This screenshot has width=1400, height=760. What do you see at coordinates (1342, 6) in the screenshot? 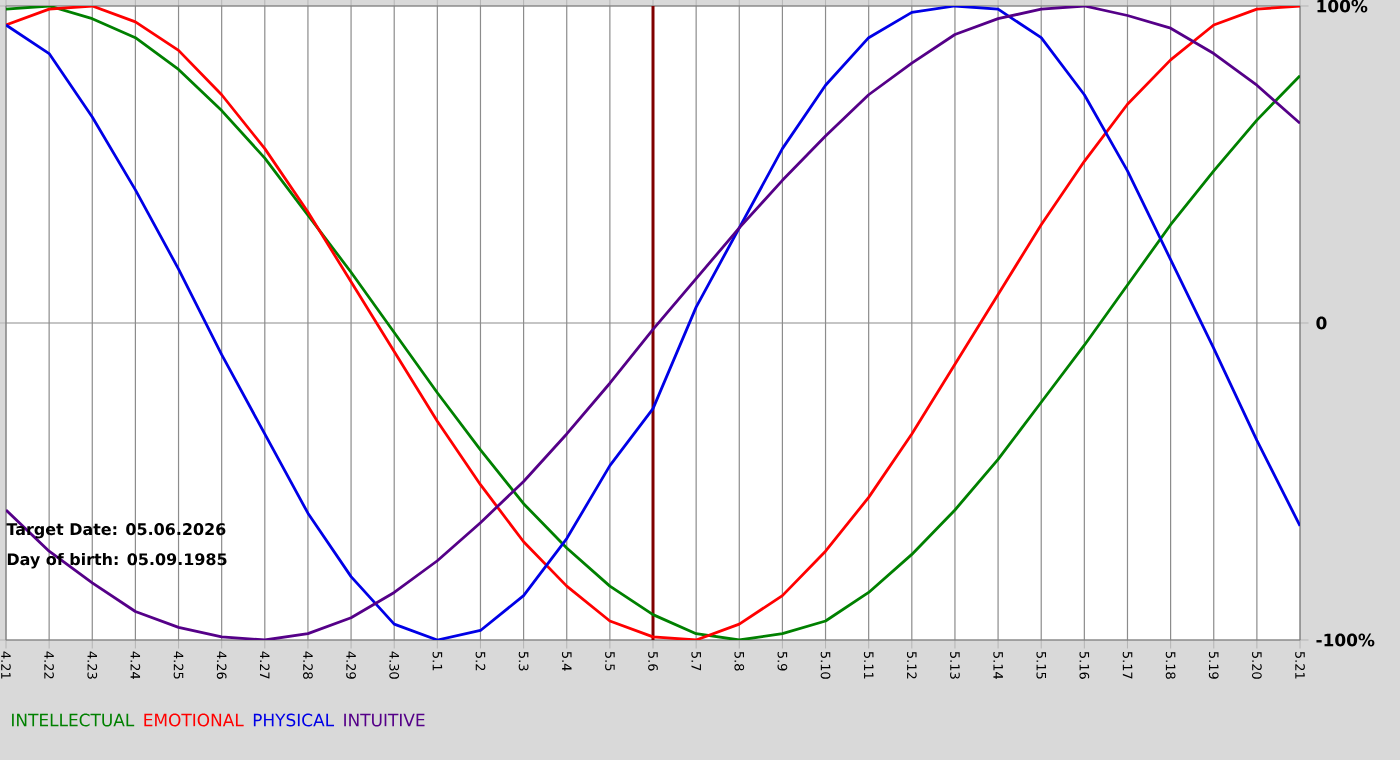
I see `y-tick-label: 100%` at bounding box center [1342, 6].